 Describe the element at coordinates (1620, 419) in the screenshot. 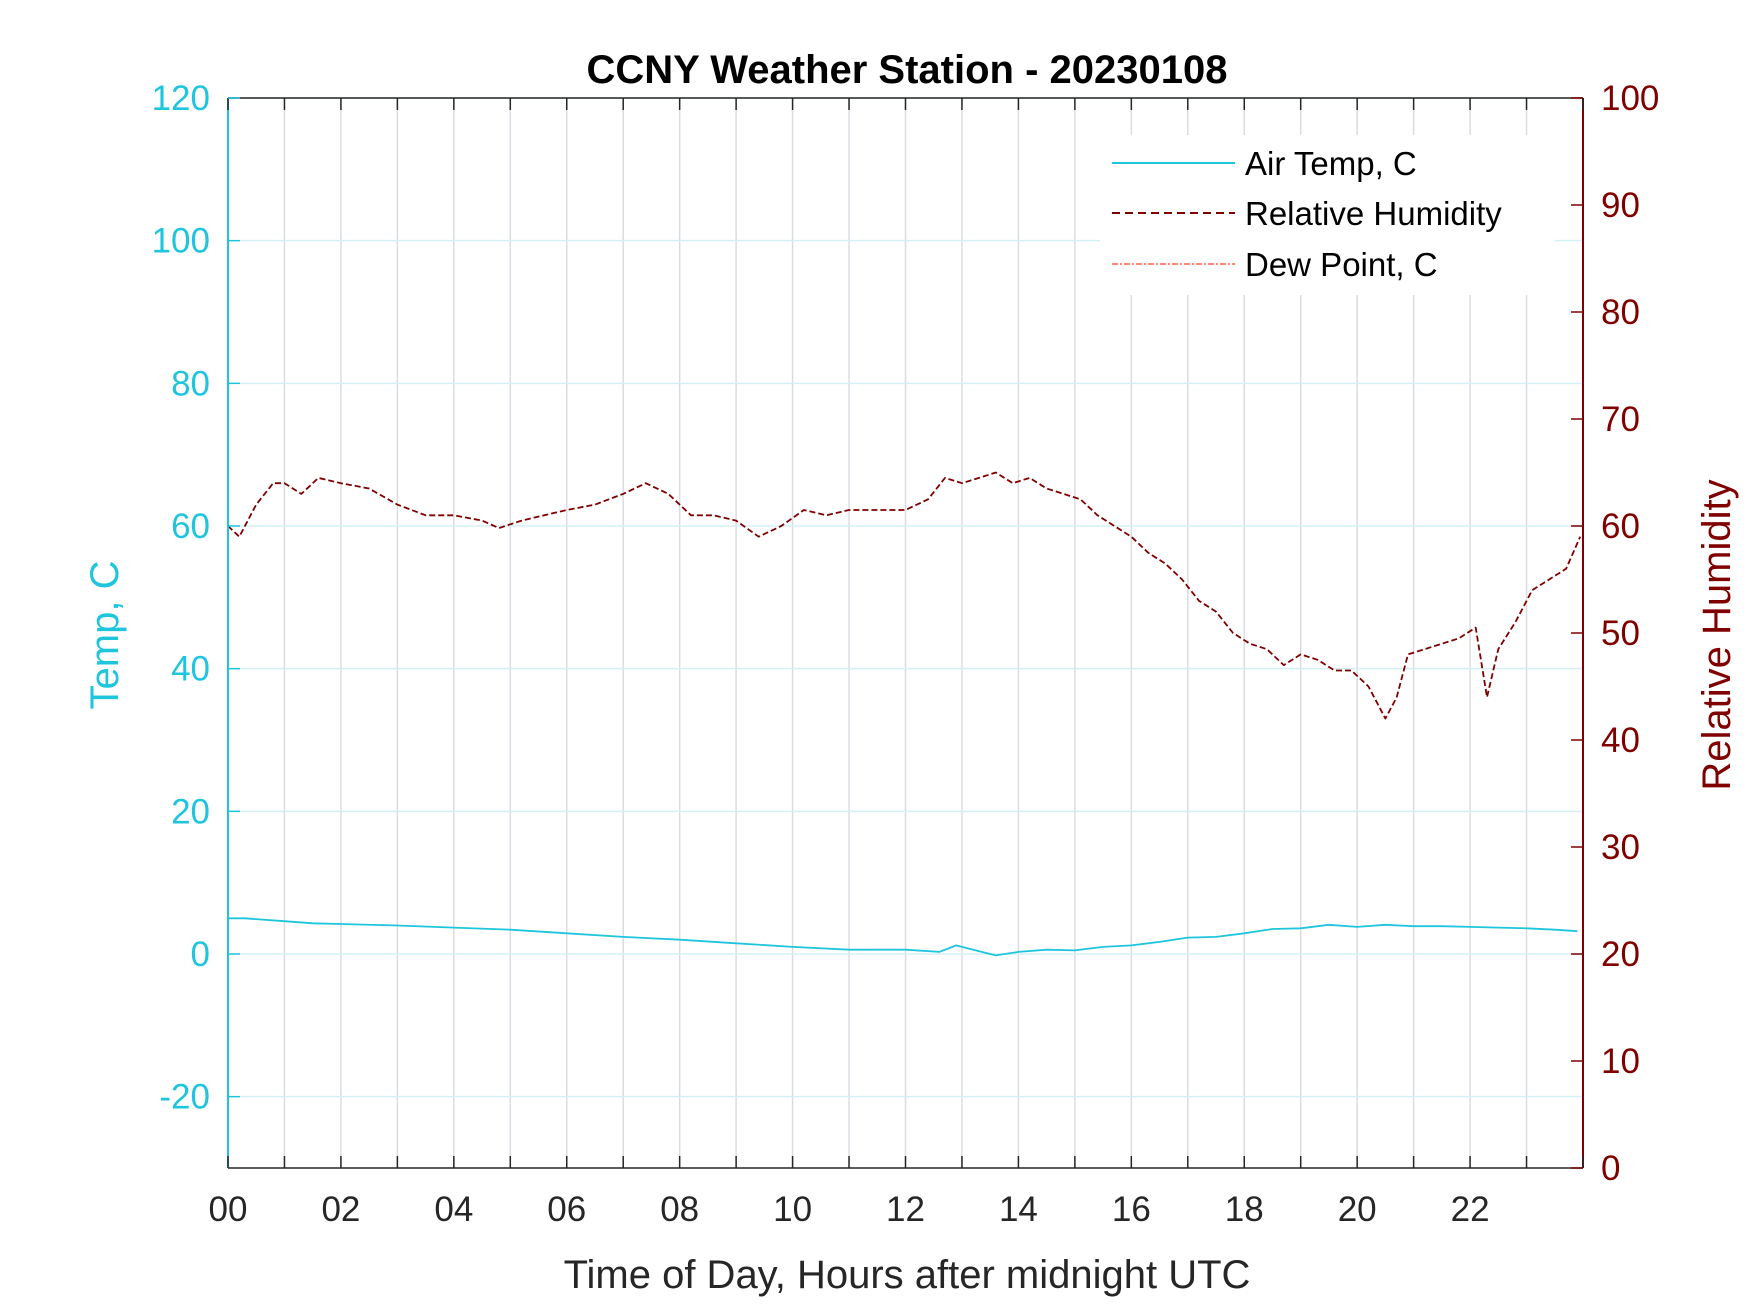

I see `y-right-tick-label: 70` at that location.